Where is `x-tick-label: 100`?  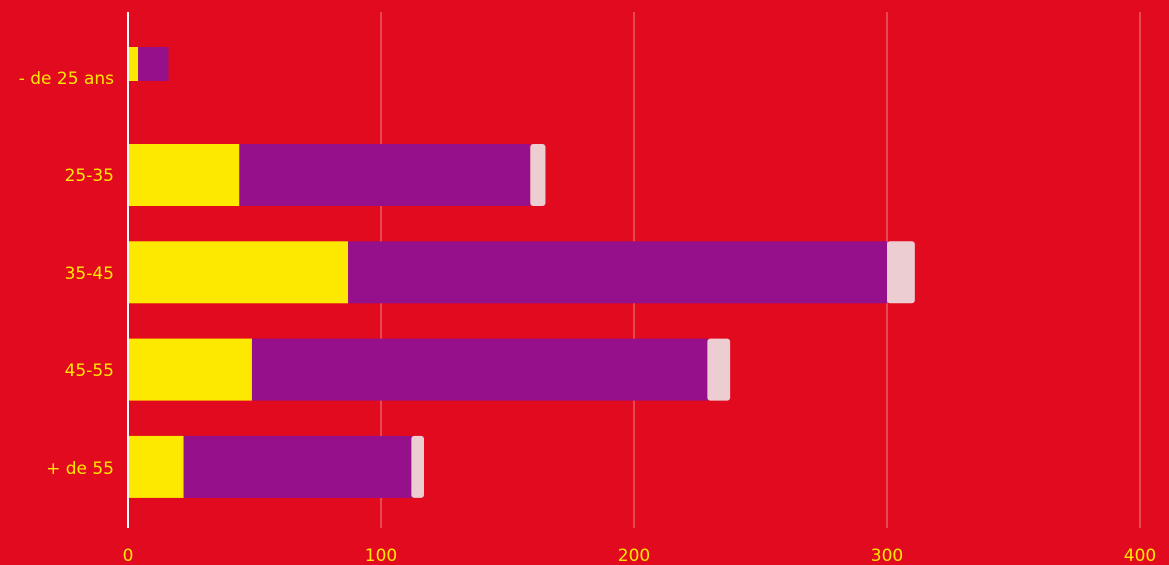 x-tick-label: 100 is located at coordinates (381, 555).